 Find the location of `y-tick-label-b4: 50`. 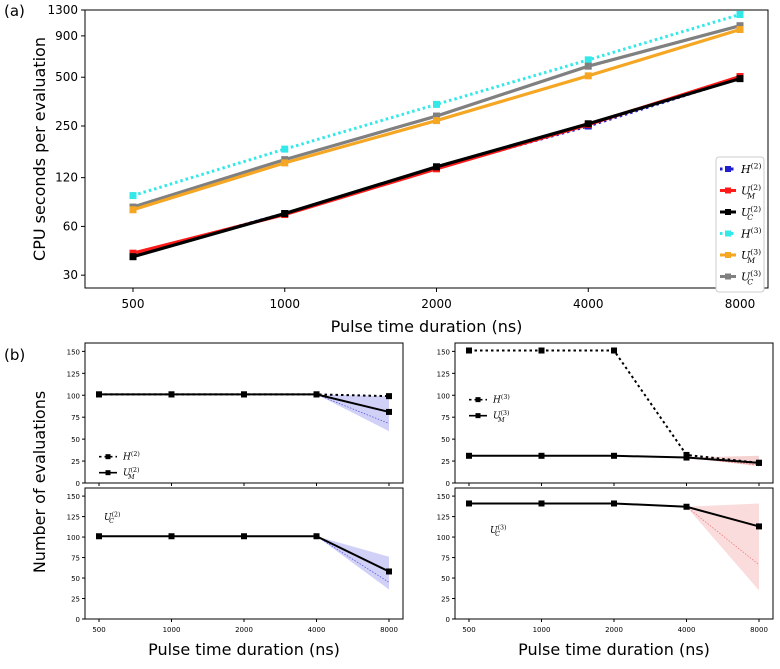

y-tick-label-b4: 50 is located at coordinates (445, 579).